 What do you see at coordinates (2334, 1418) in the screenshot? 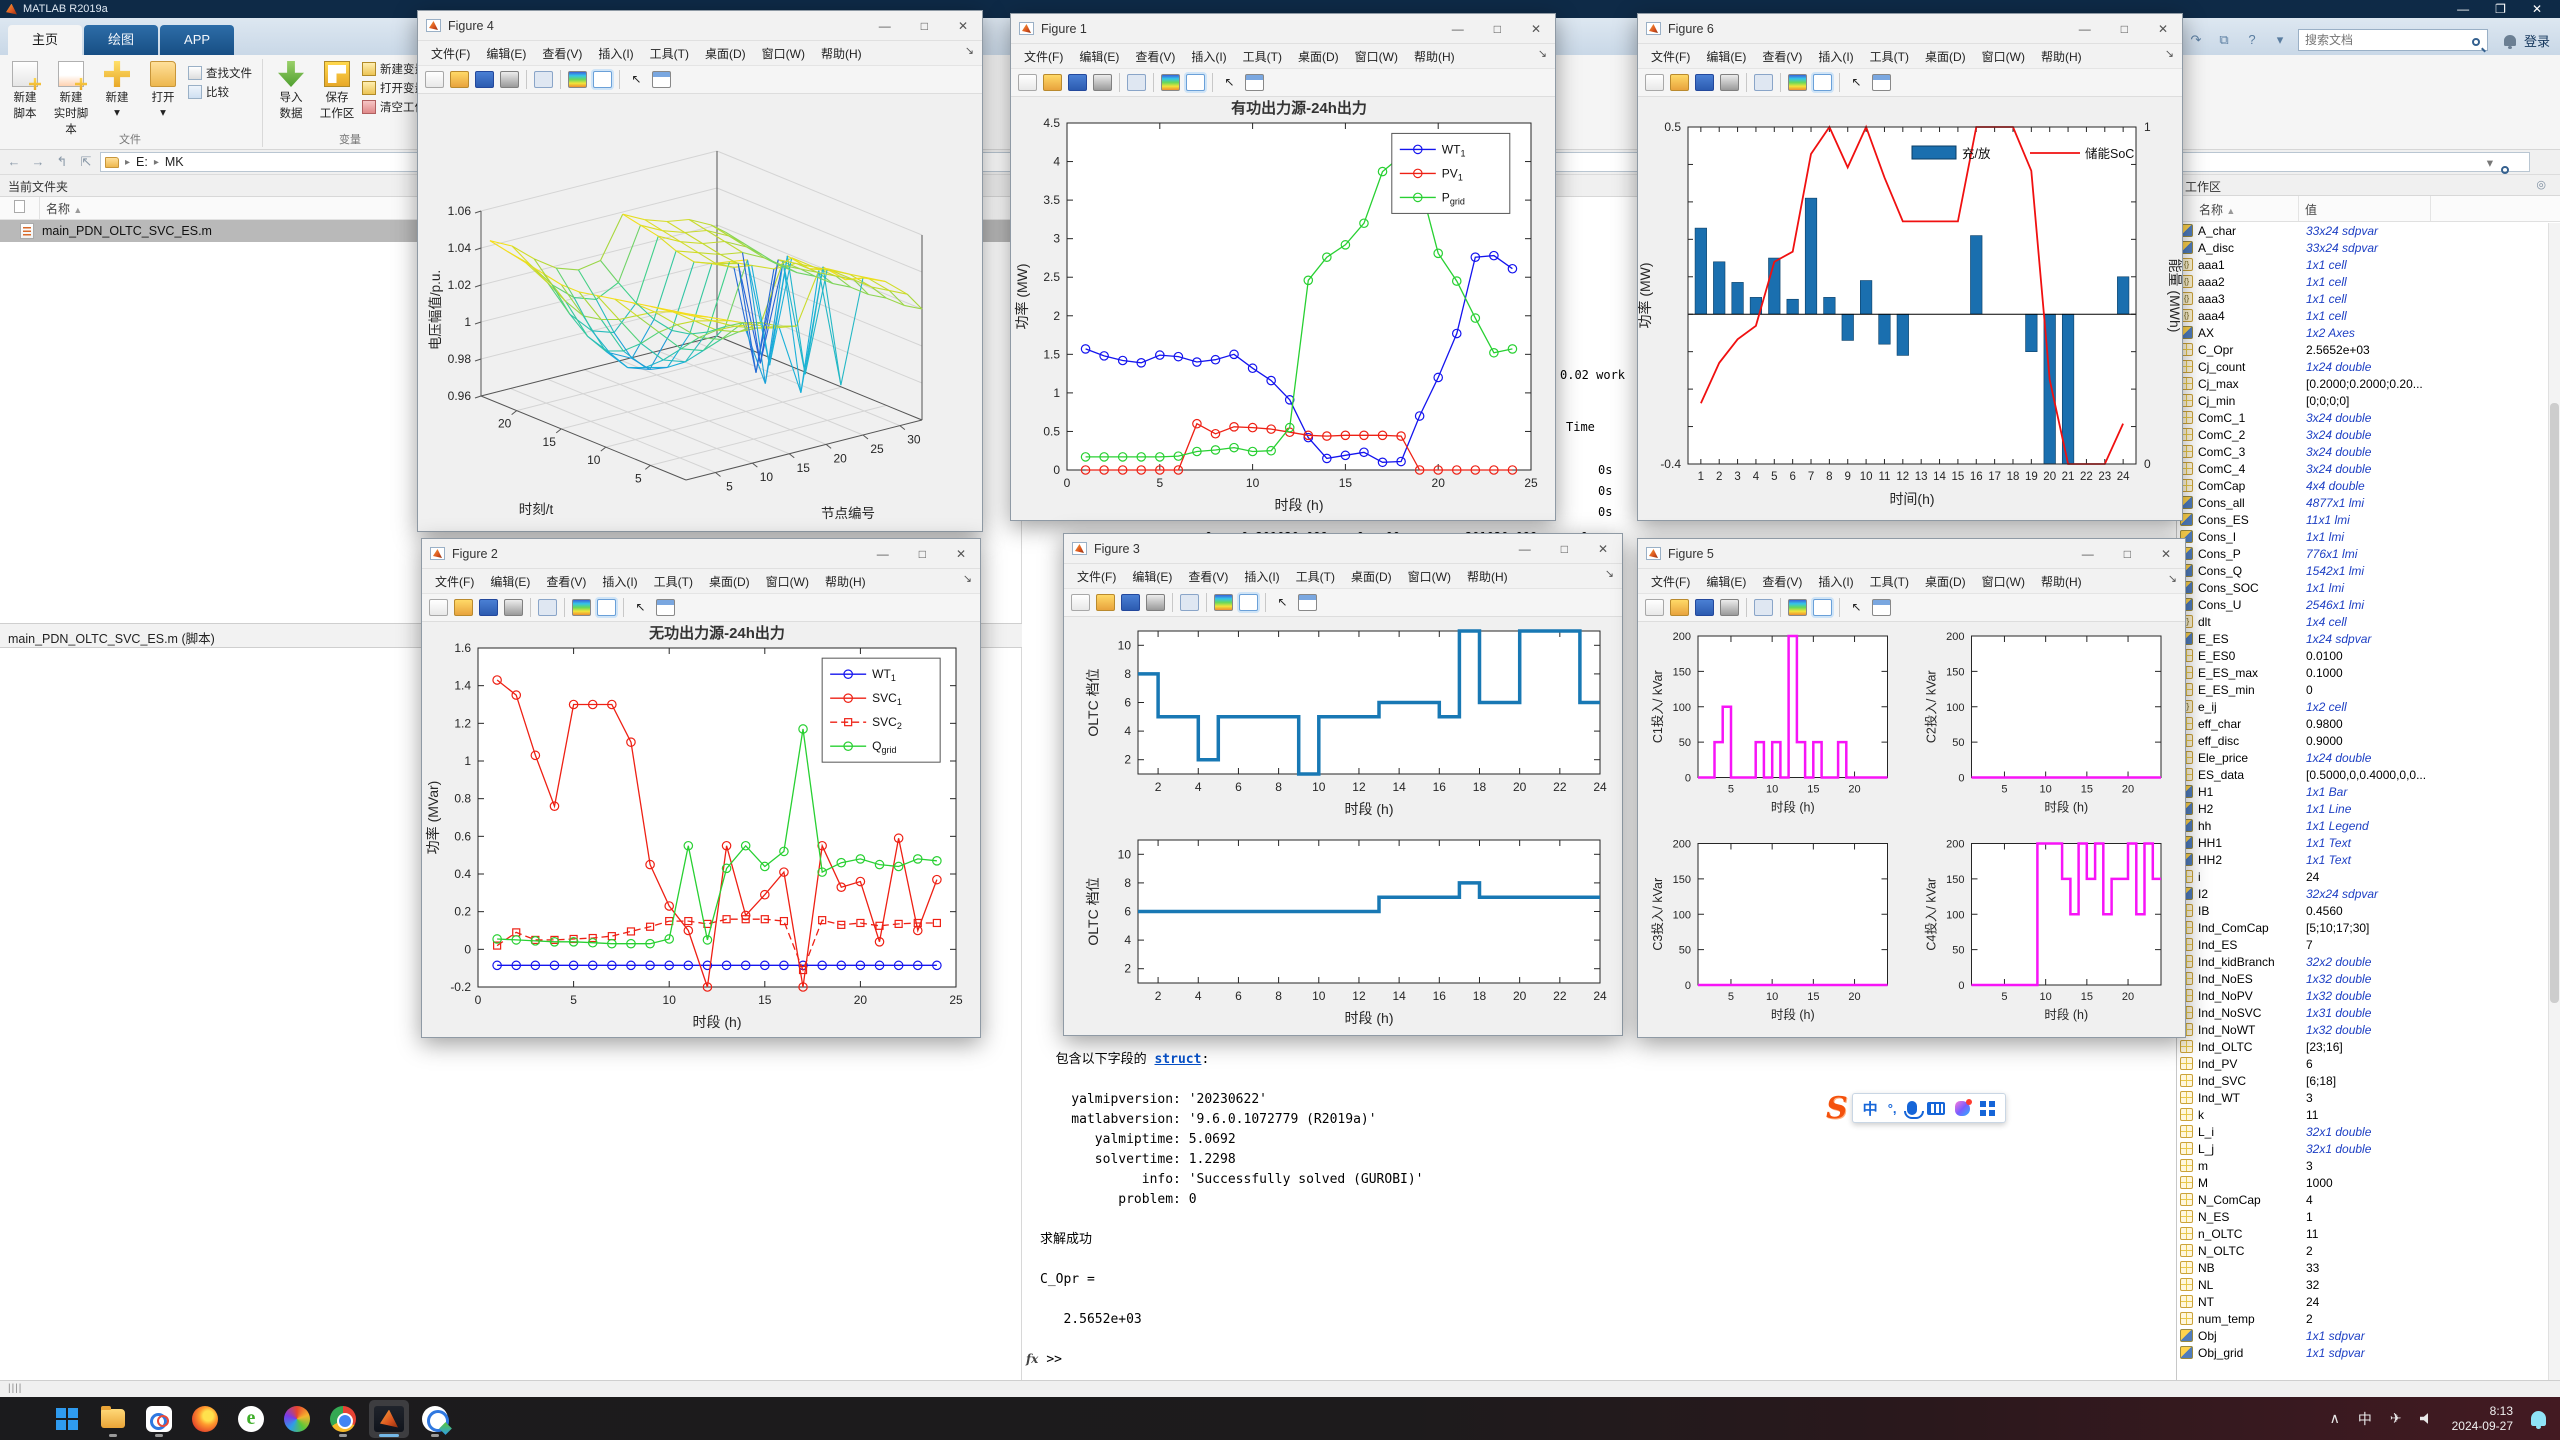
I see `tray-chevron-icon: ∧` at bounding box center [2334, 1418].